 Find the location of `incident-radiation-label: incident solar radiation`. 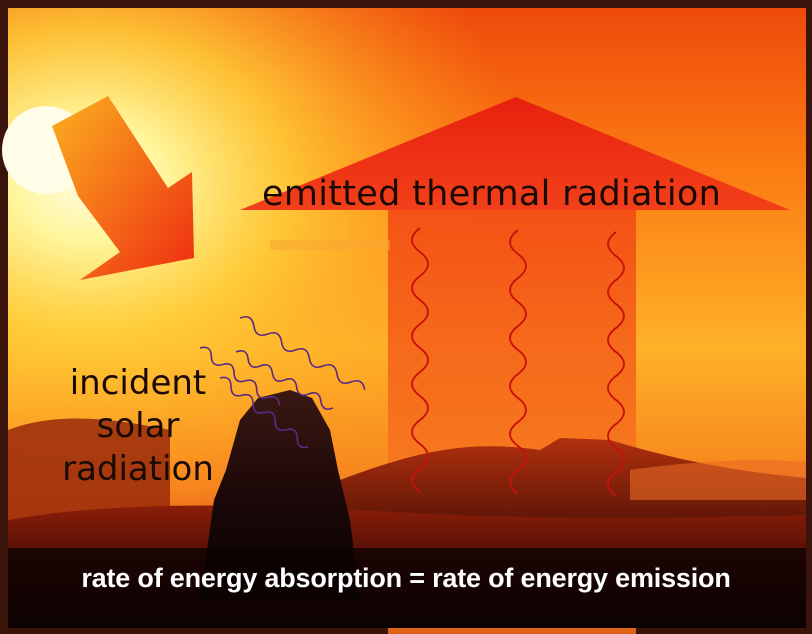

incident-radiation-label: incident solar radiation is located at coordinates (138, 426).